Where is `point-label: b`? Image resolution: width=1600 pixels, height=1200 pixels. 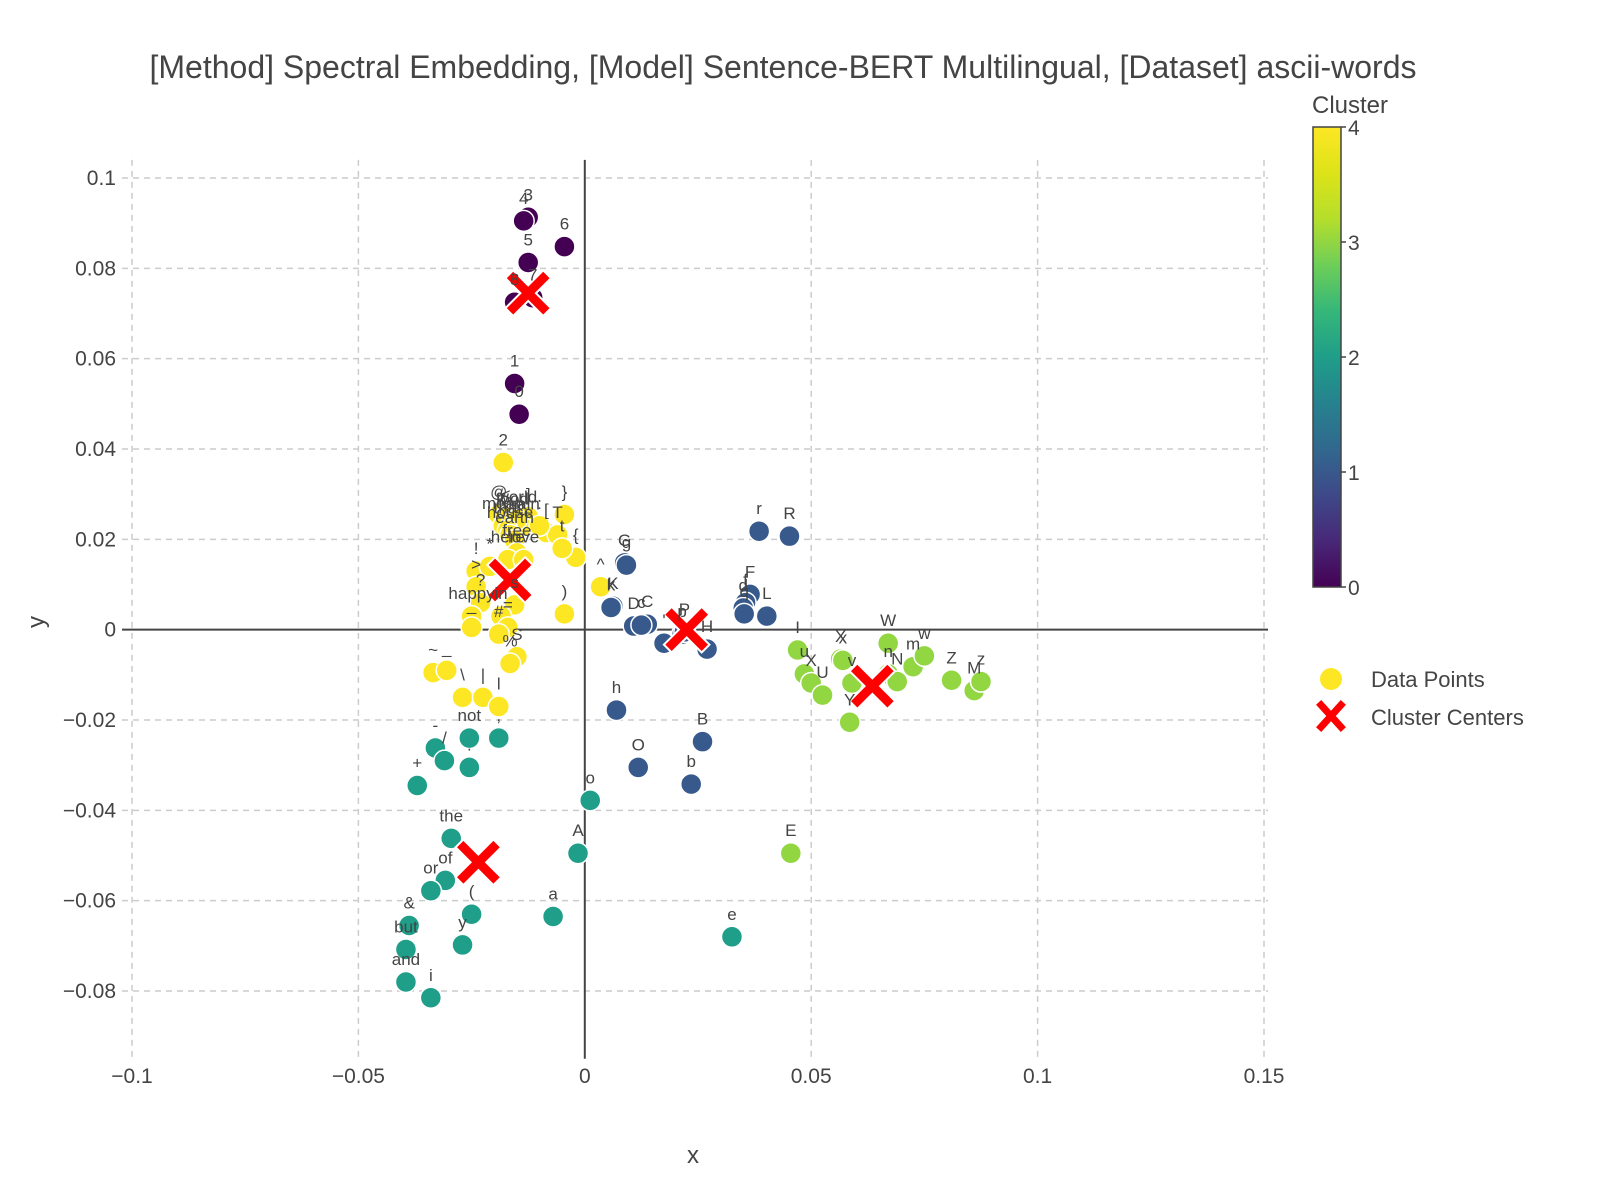
point-label: b is located at coordinates (690, 761).